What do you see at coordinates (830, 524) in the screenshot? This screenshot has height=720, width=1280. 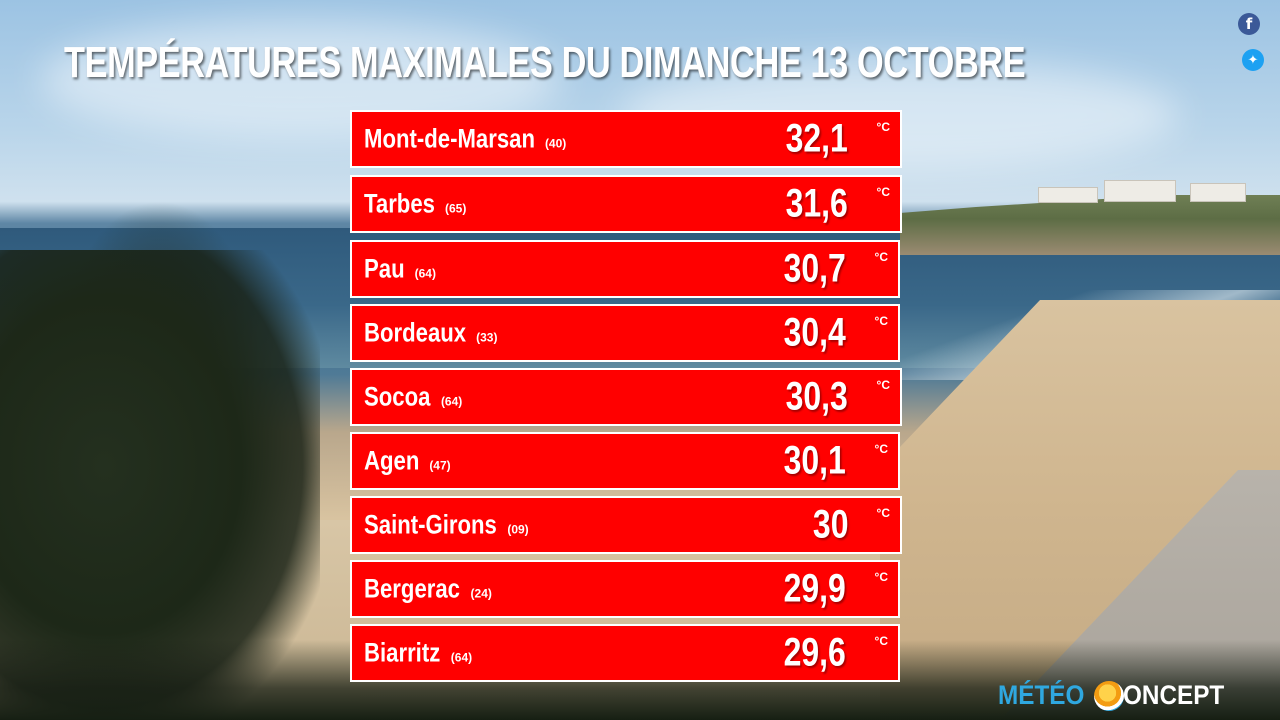 I see `temperature-value: 30` at bounding box center [830, 524].